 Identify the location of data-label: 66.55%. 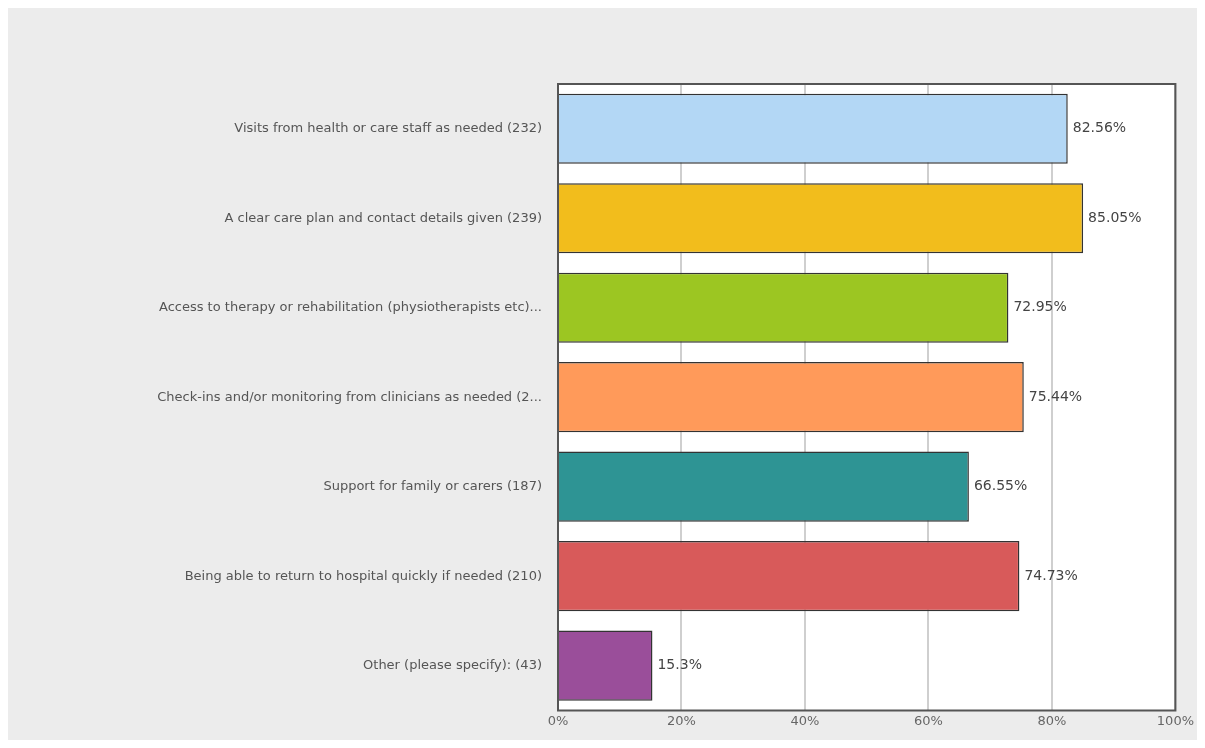
(1000, 485).